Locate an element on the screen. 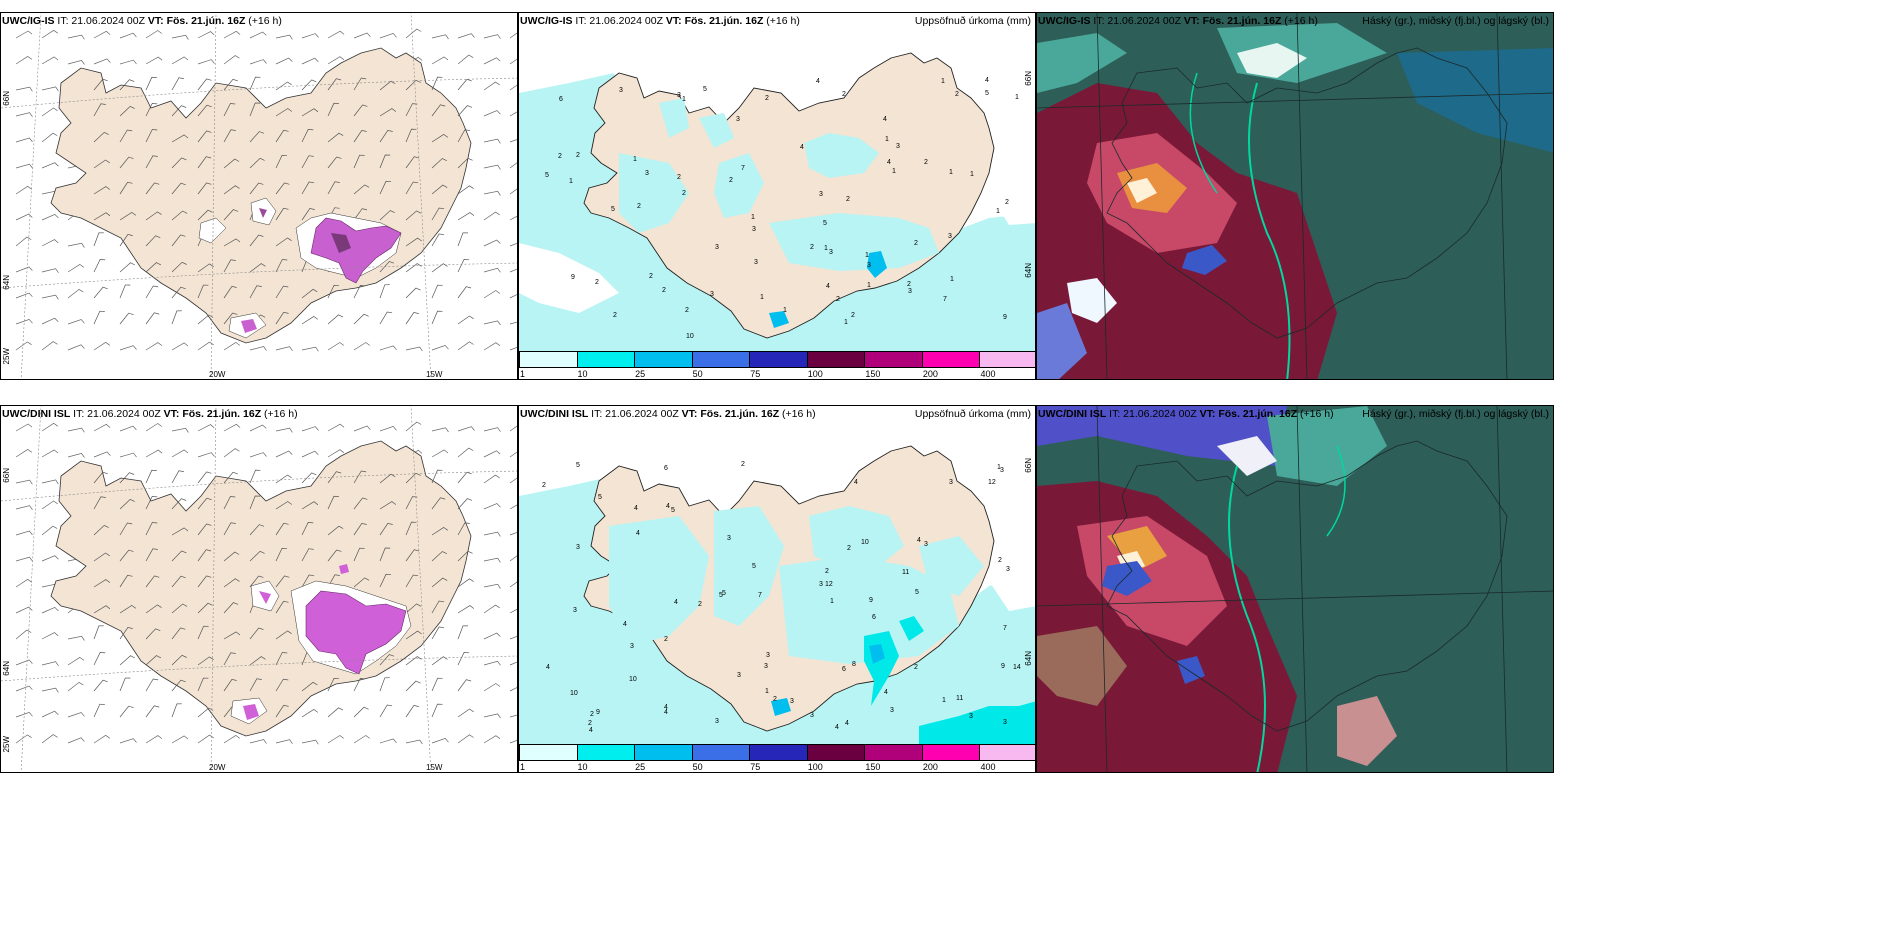  lead-time: (+16 h) is located at coordinates (265, 21).